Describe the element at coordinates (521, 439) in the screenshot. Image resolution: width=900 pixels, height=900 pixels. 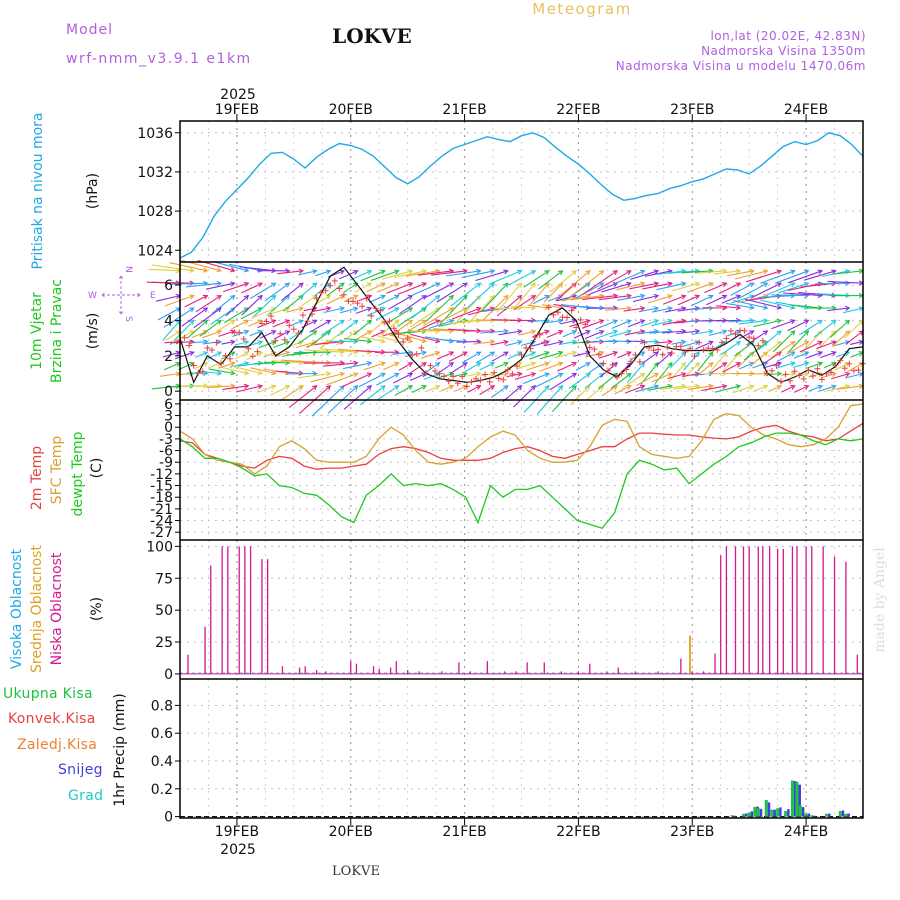
I see `temp-sfc-line` at that location.